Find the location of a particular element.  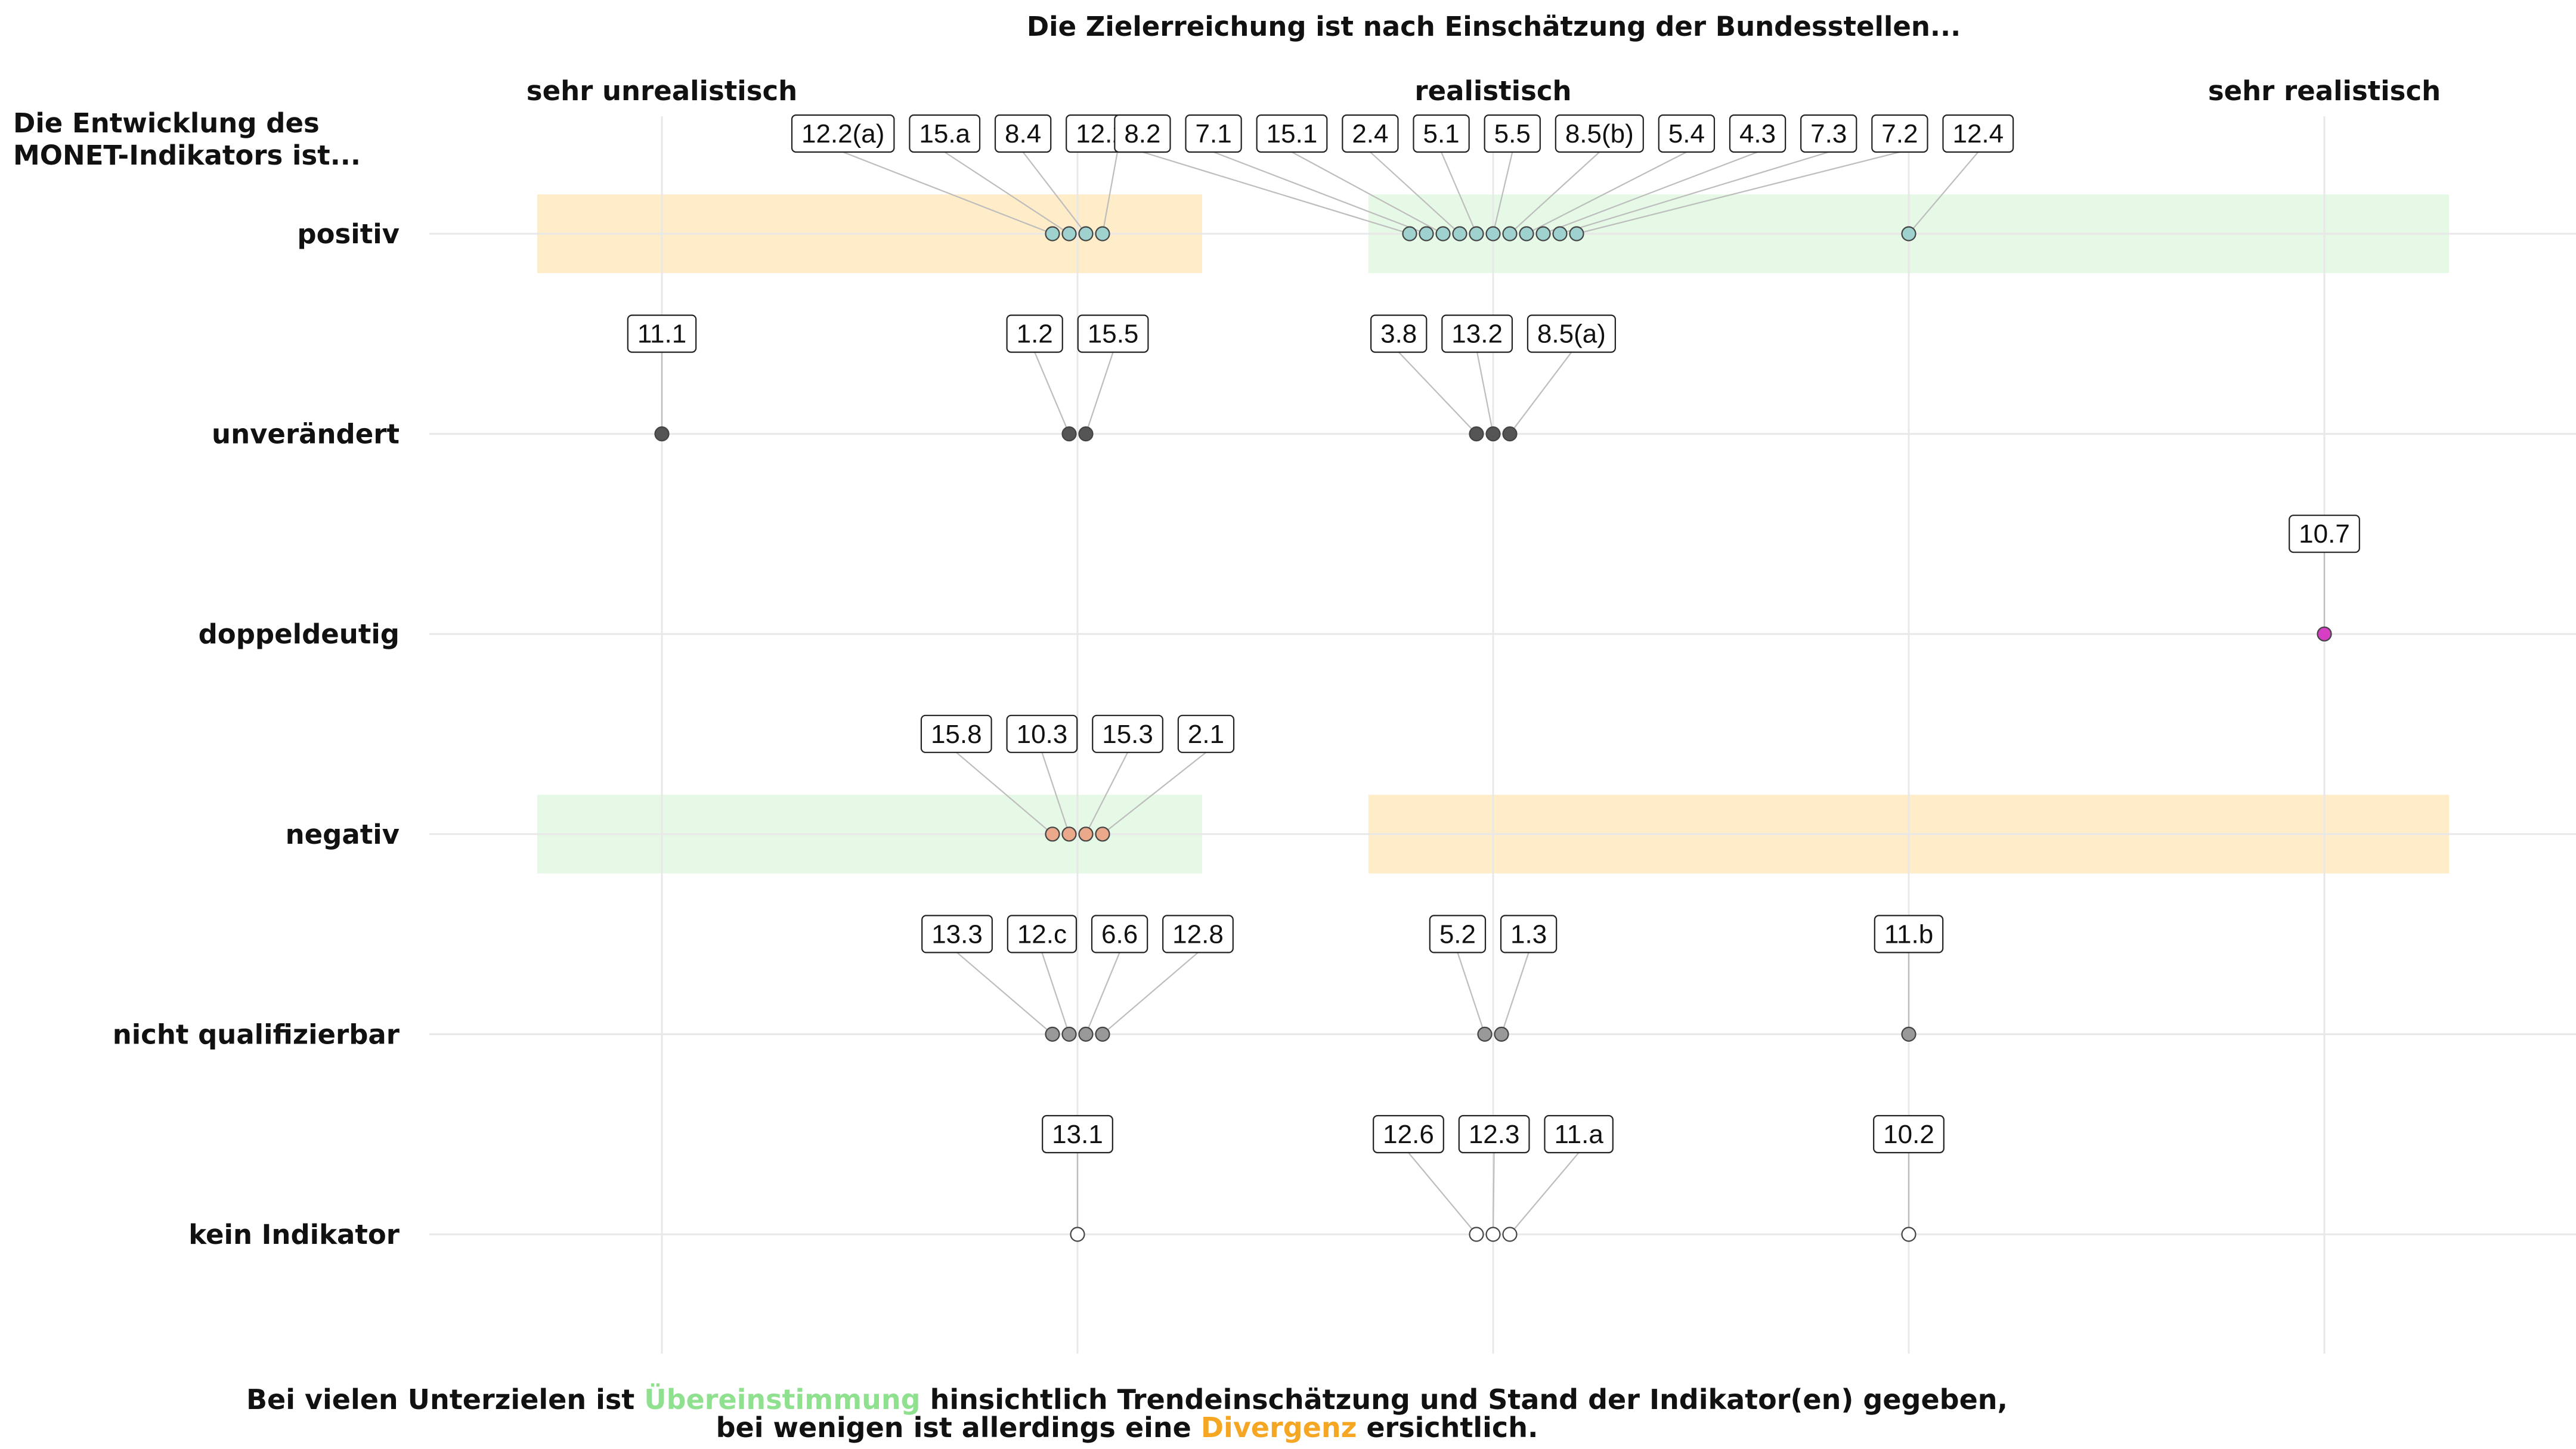

y-tick-label-unveraendert: unverändert is located at coordinates (306, 435).